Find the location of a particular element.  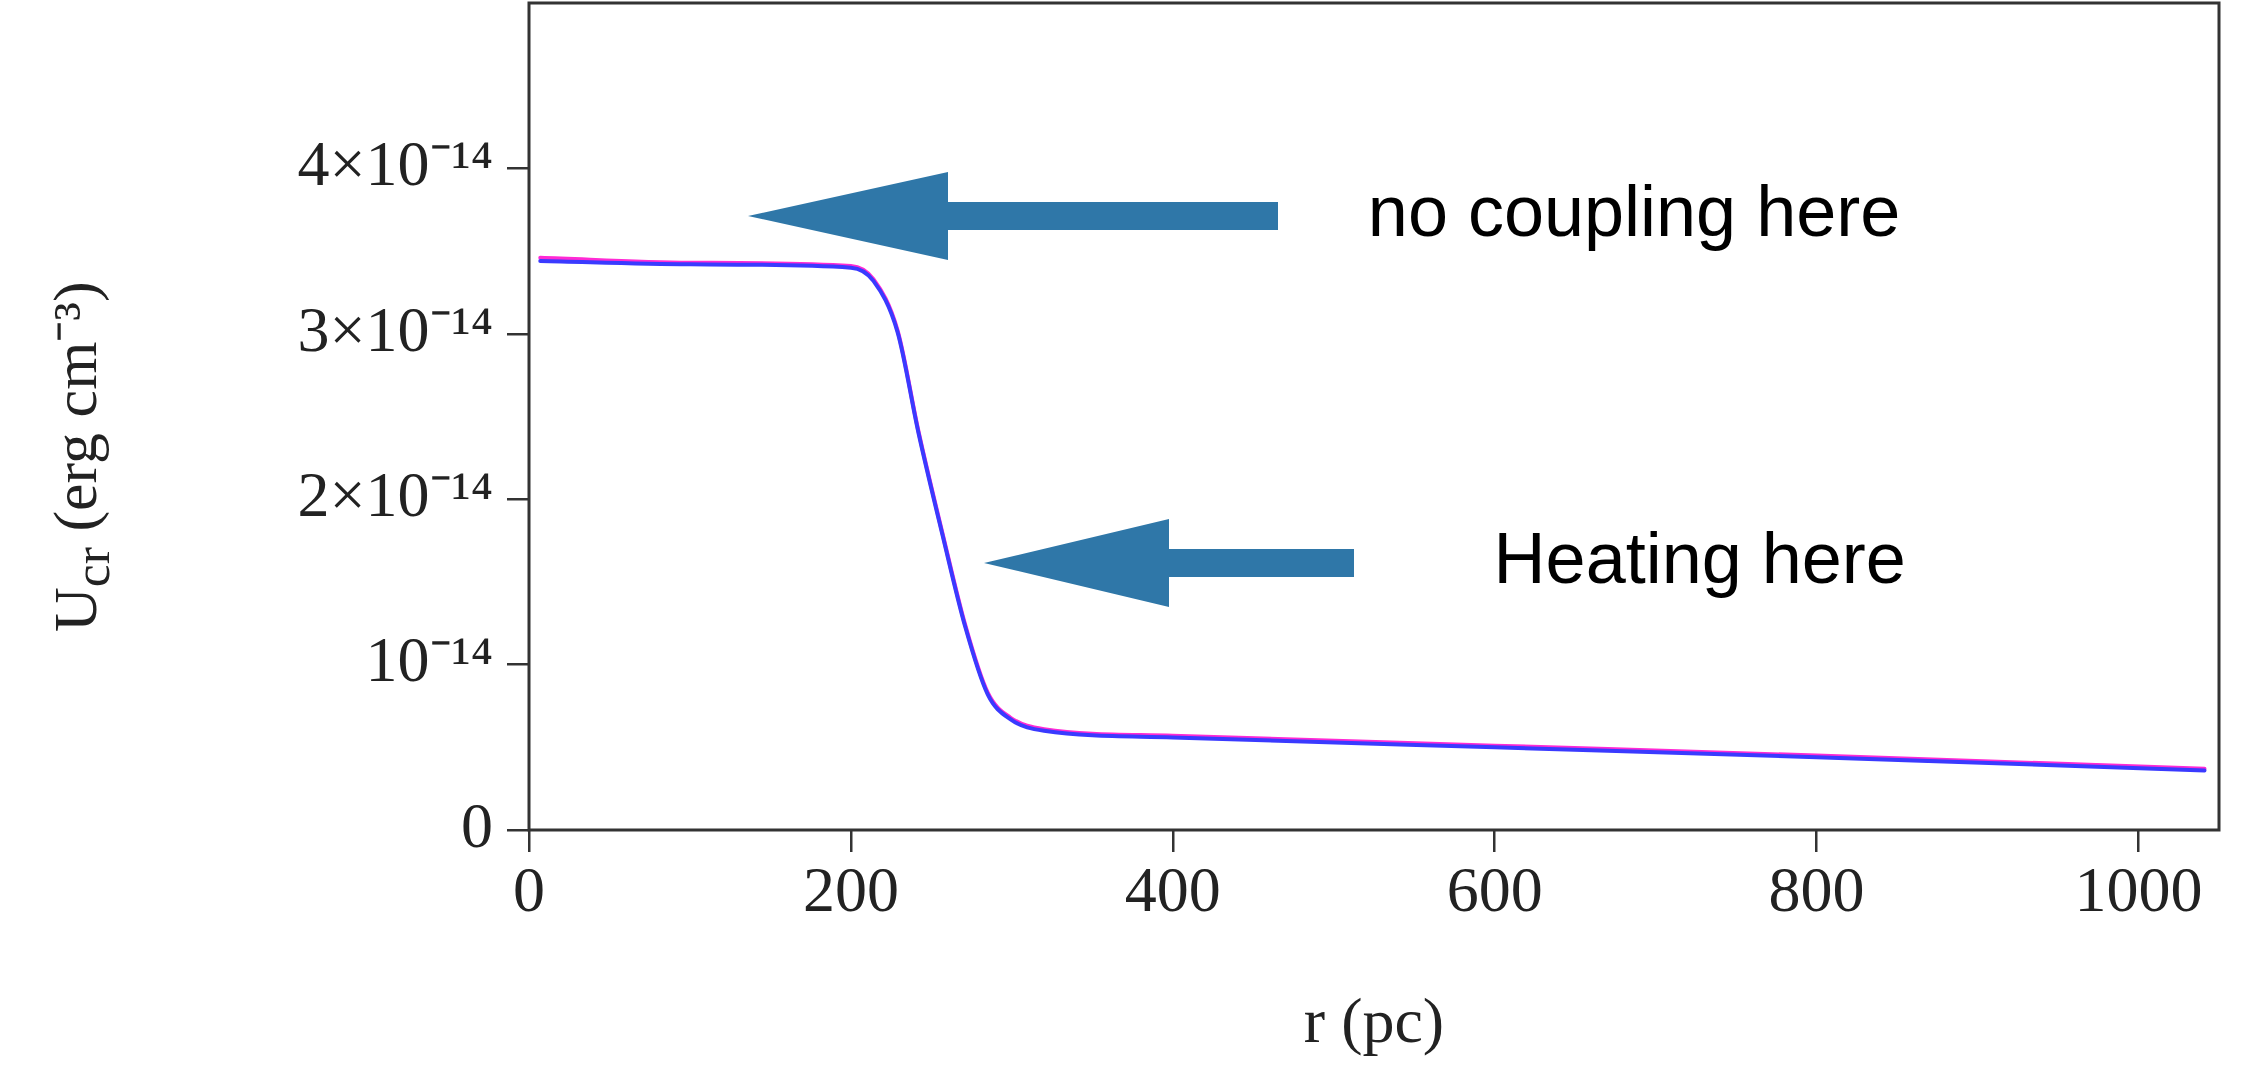

annotation: no coupling here is located at coordinates (1634, 211).